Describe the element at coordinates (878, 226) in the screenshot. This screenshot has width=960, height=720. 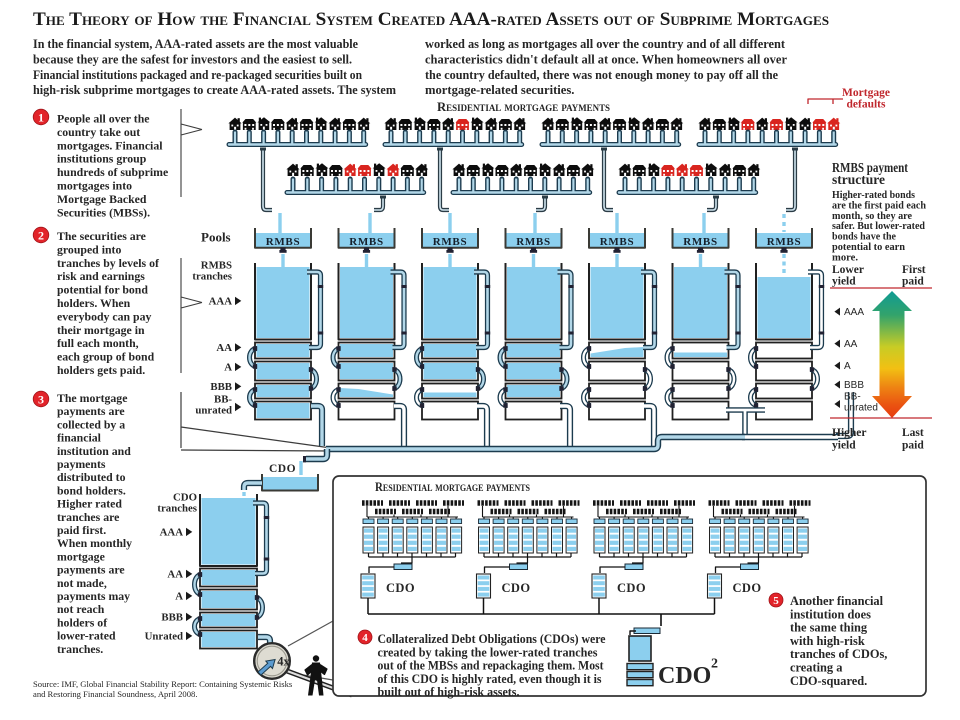
I see `svg-text: safer. But lower-rated` at that location.